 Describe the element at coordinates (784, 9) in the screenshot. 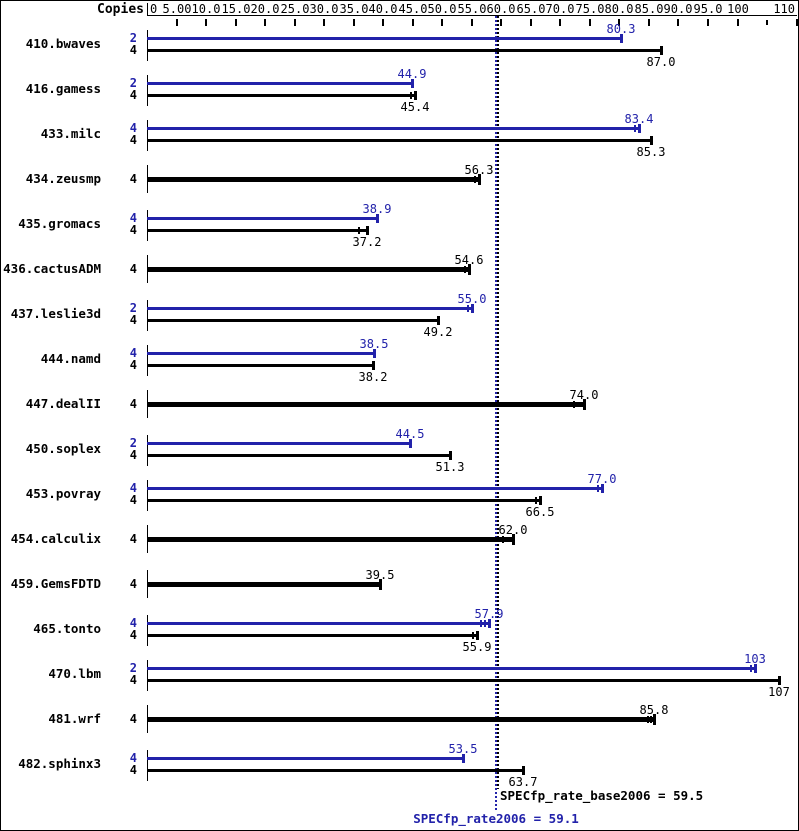

I see `axis-tick-label: 110` at that location.